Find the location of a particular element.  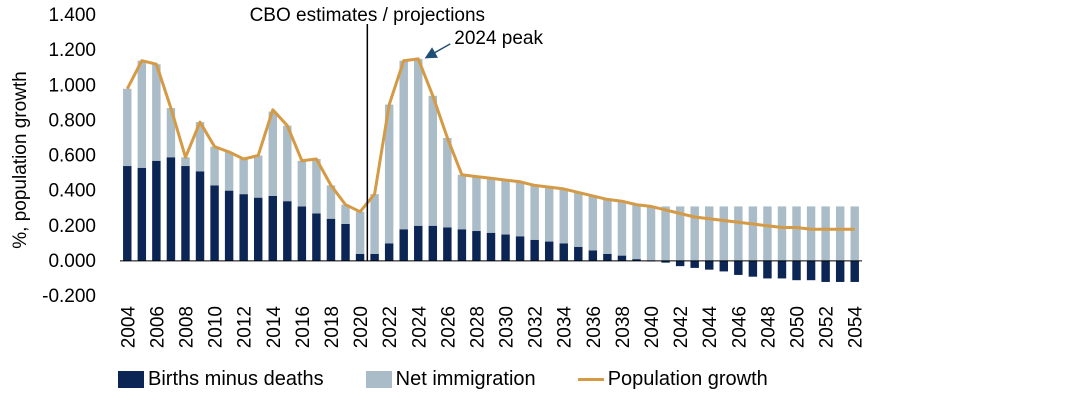

y-tick-label: 0.400 is located at coordinates (72, 191).